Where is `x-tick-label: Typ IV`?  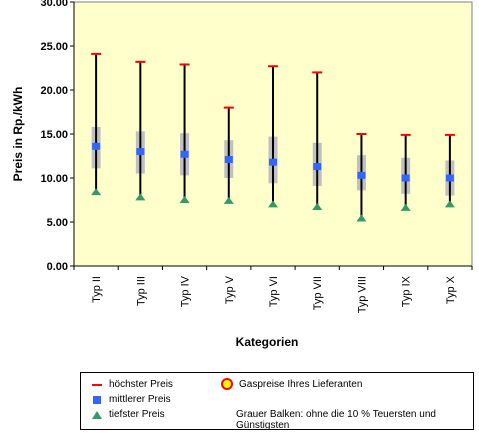
x-tick-label: Typ IV is located at coordinates (186, 291).